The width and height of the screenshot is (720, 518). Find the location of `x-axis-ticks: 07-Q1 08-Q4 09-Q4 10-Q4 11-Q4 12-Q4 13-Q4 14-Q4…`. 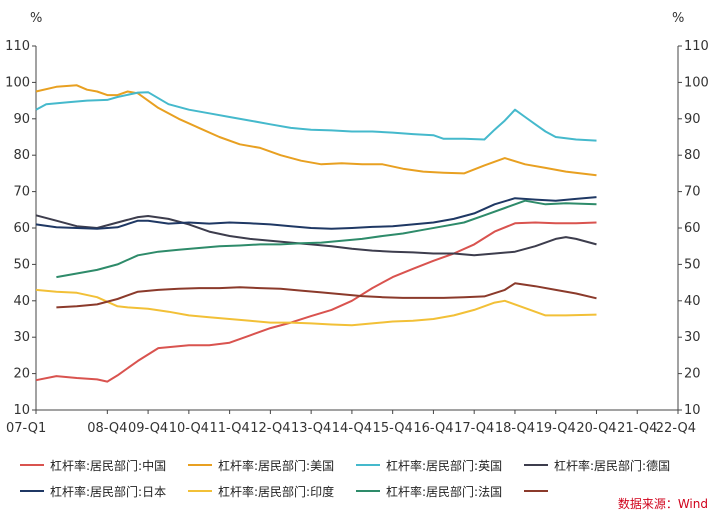

x-axis-ticks: 07-Q1 08-Q4 09-Q4 10-Q4 11-Q4 12-Q4 13-Q4 14-Q4… is located at coordinates (351, 423).